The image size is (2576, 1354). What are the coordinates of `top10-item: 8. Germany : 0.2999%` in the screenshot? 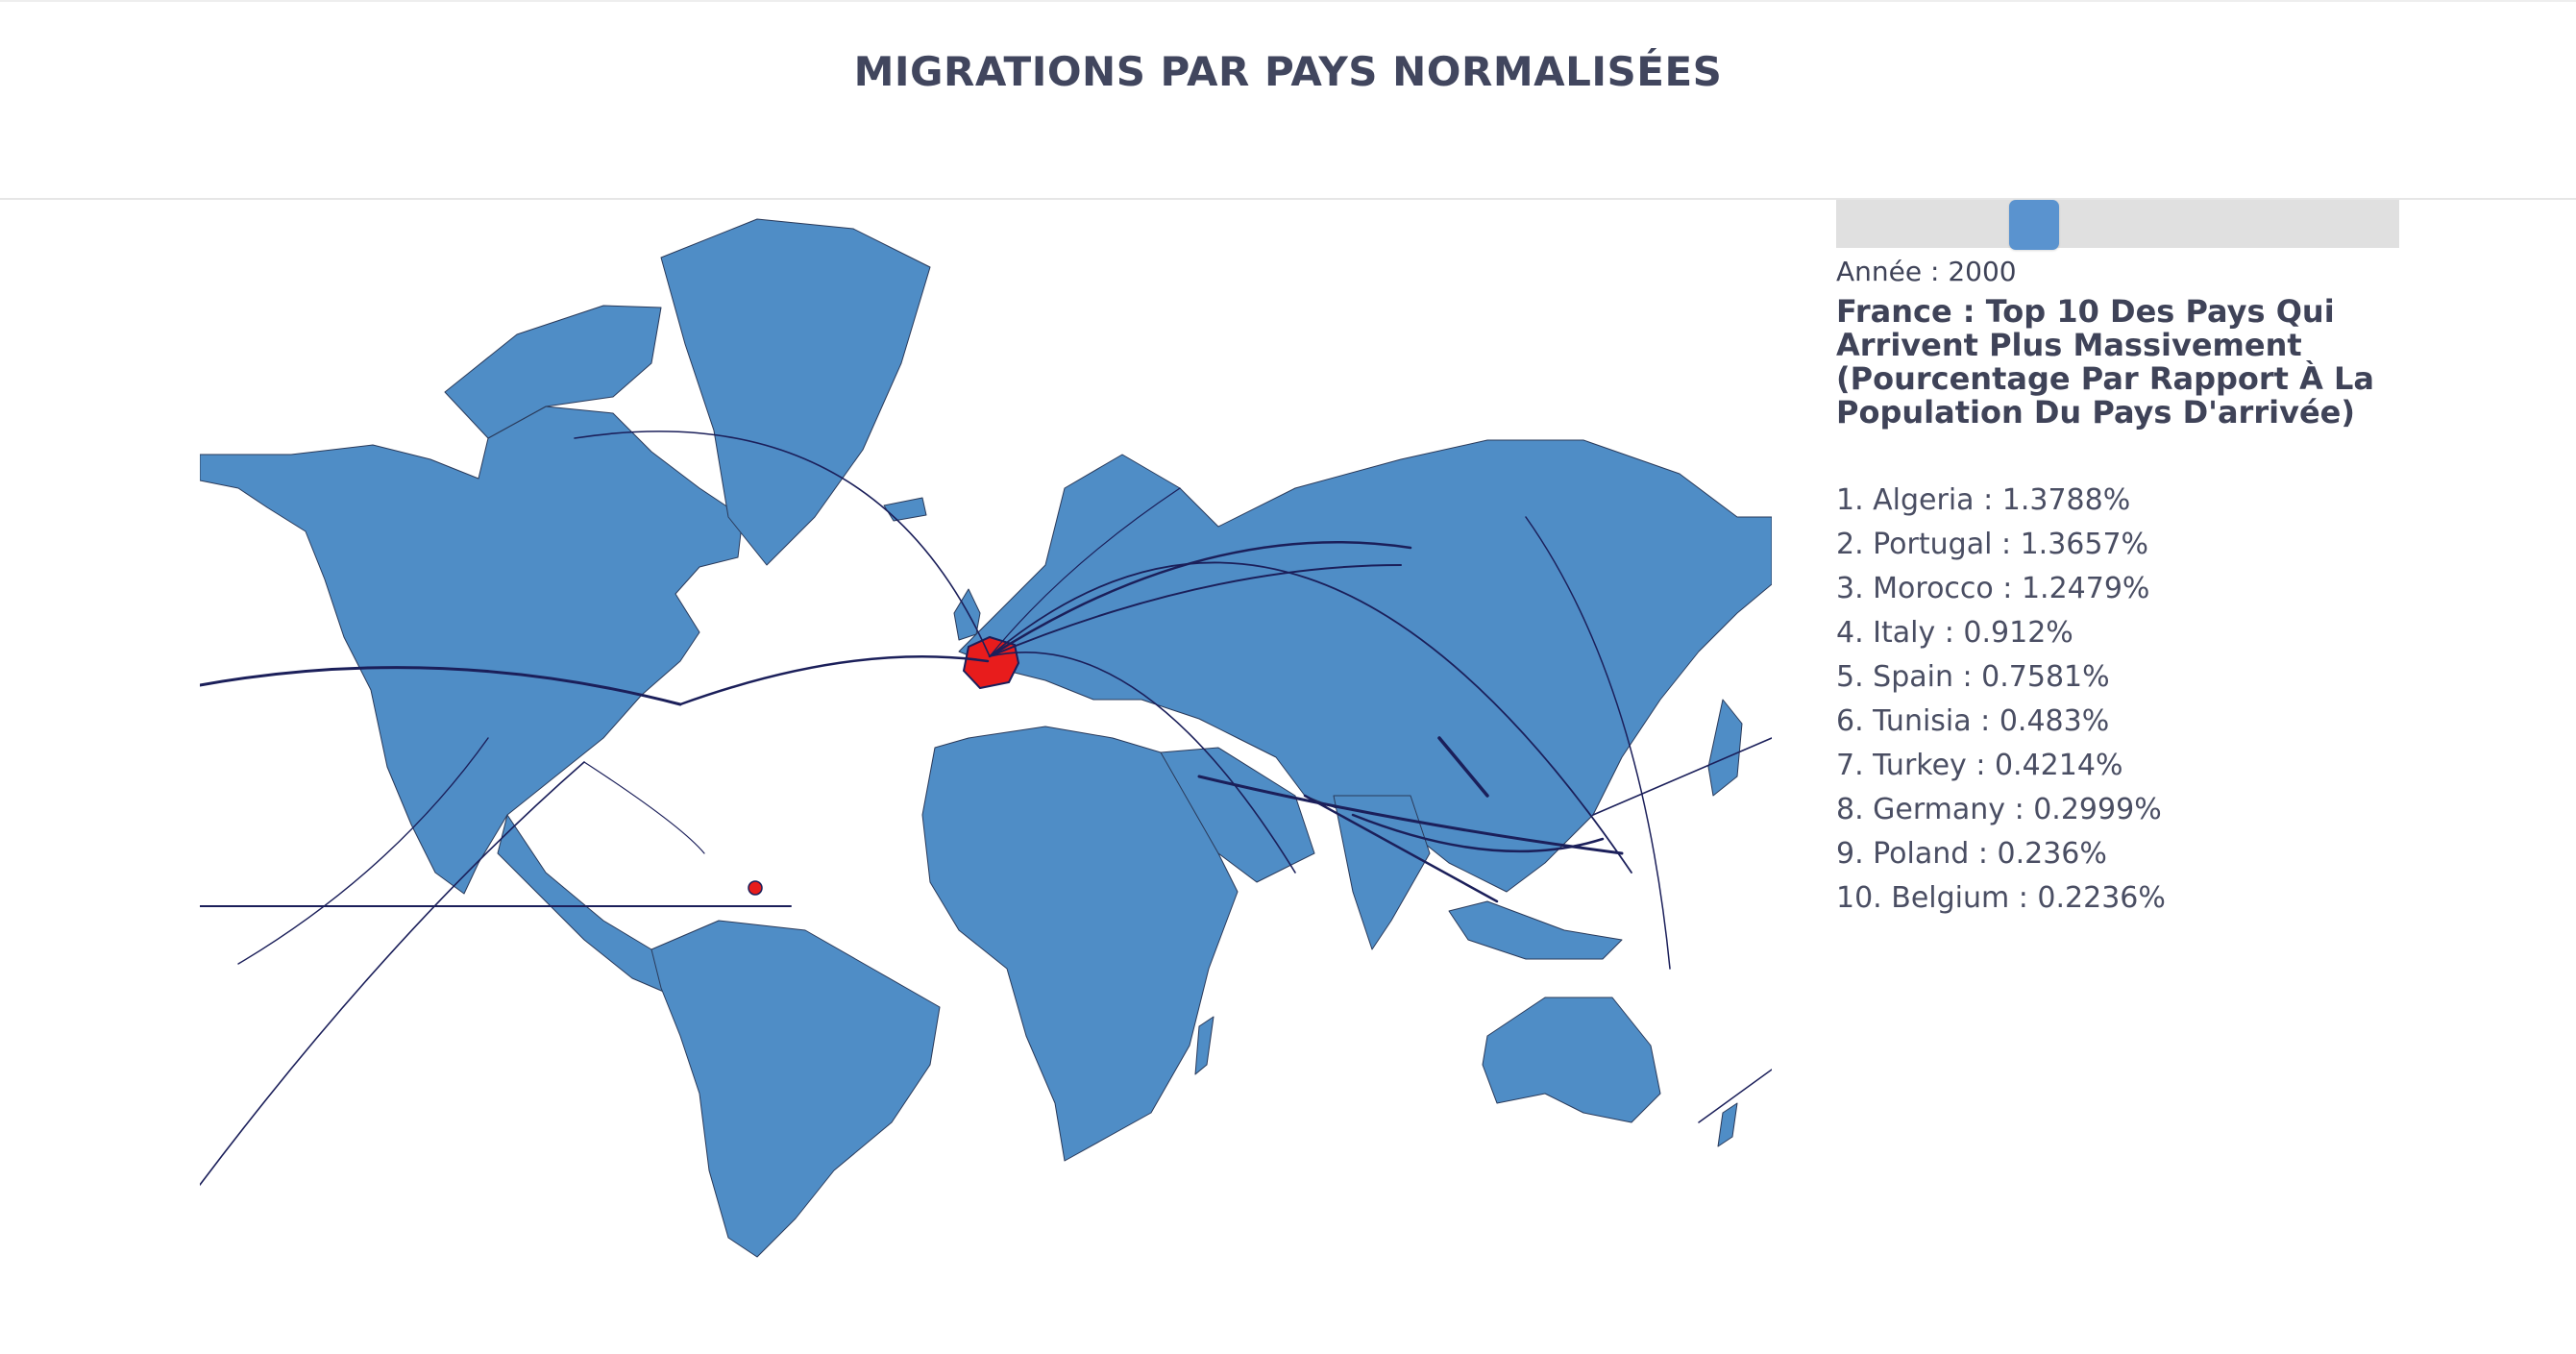 It's located at (1999, 809).